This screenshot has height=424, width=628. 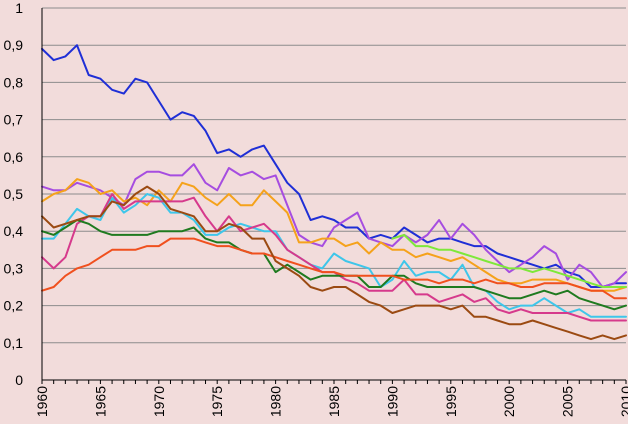 What do you see at coordinates (568, 401) in the screenshot?
I see `x-tick-label: 2005` at bounding box center [568, 401].